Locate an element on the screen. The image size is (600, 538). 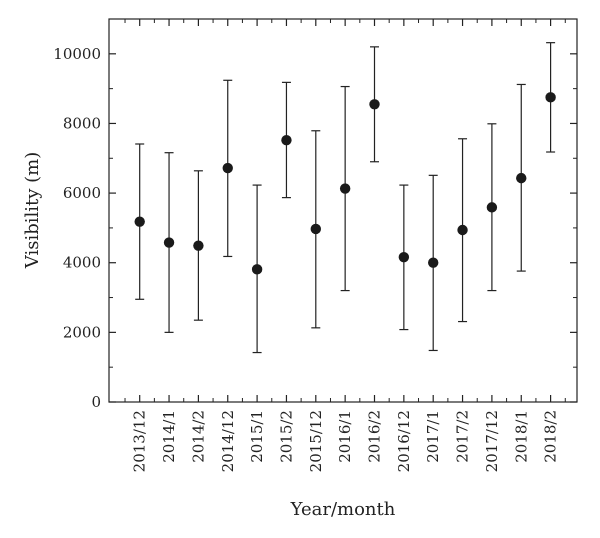
x-tick-label: 2015/1 is located at coordinates (257, 436).